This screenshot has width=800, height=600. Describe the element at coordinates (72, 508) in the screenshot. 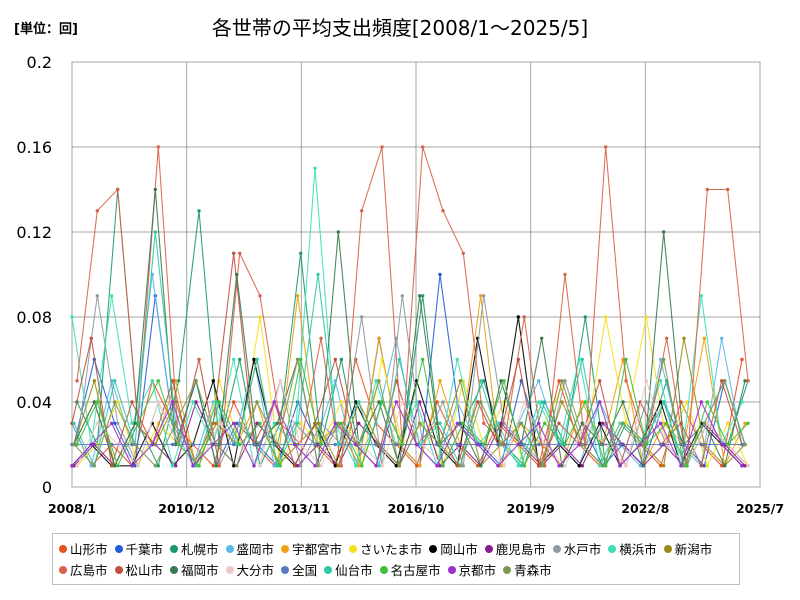

I see `x-tick-label: 2008/1` at that location.